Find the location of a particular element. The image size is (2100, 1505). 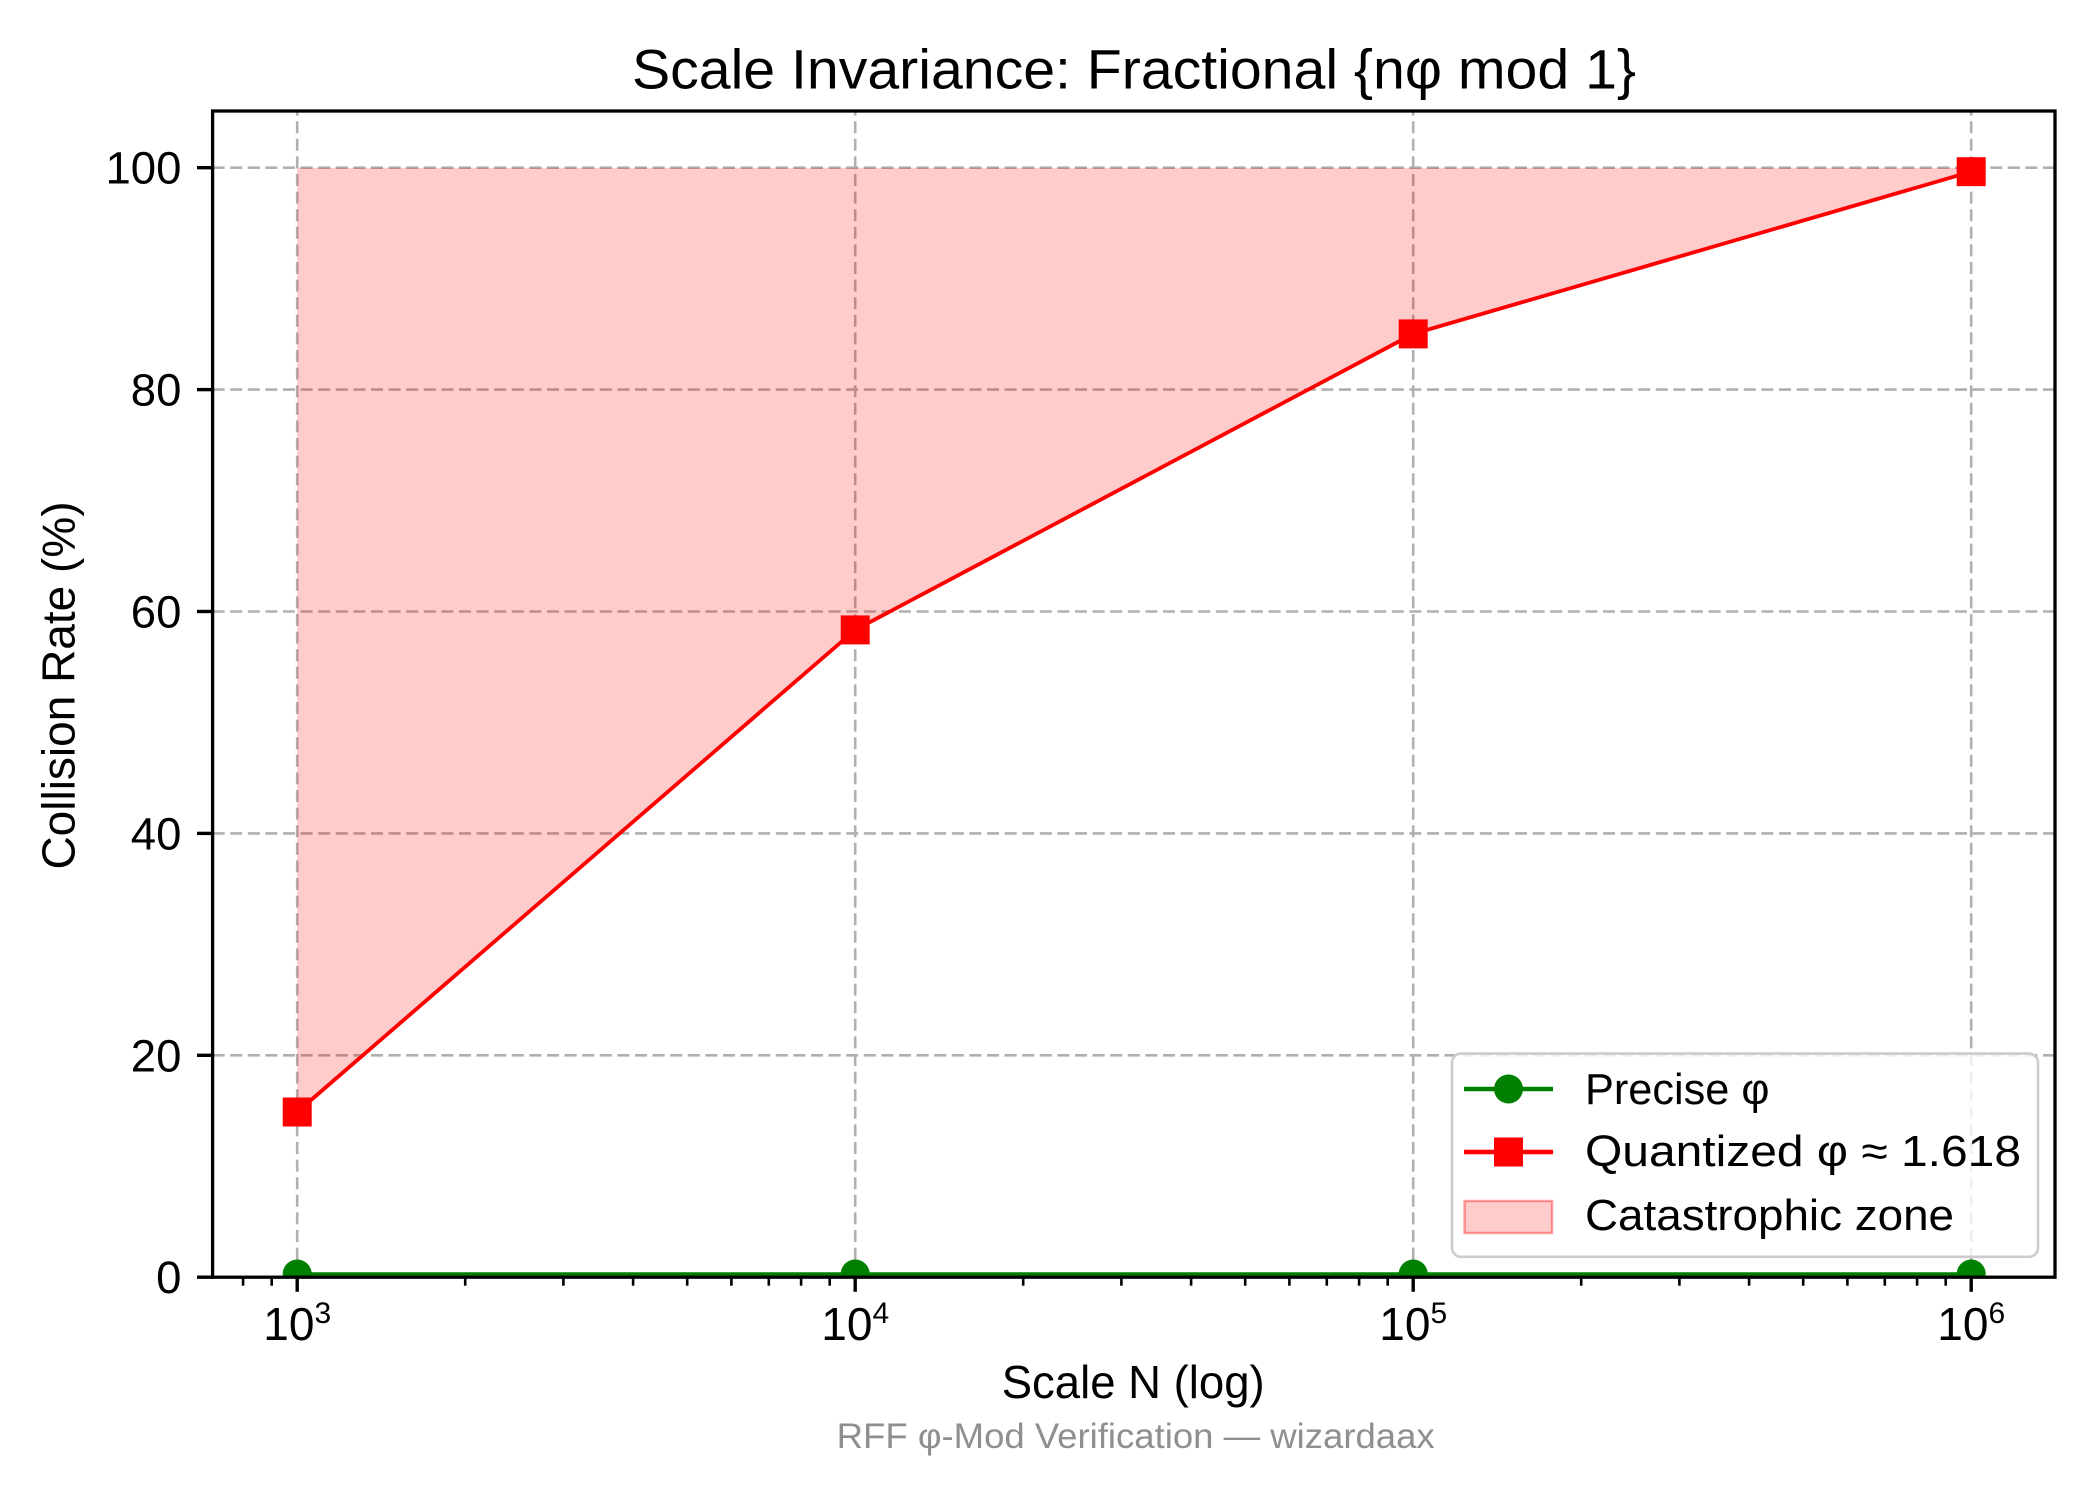

svg-text: 10⁶ is located at coordinates (1971, 1323).